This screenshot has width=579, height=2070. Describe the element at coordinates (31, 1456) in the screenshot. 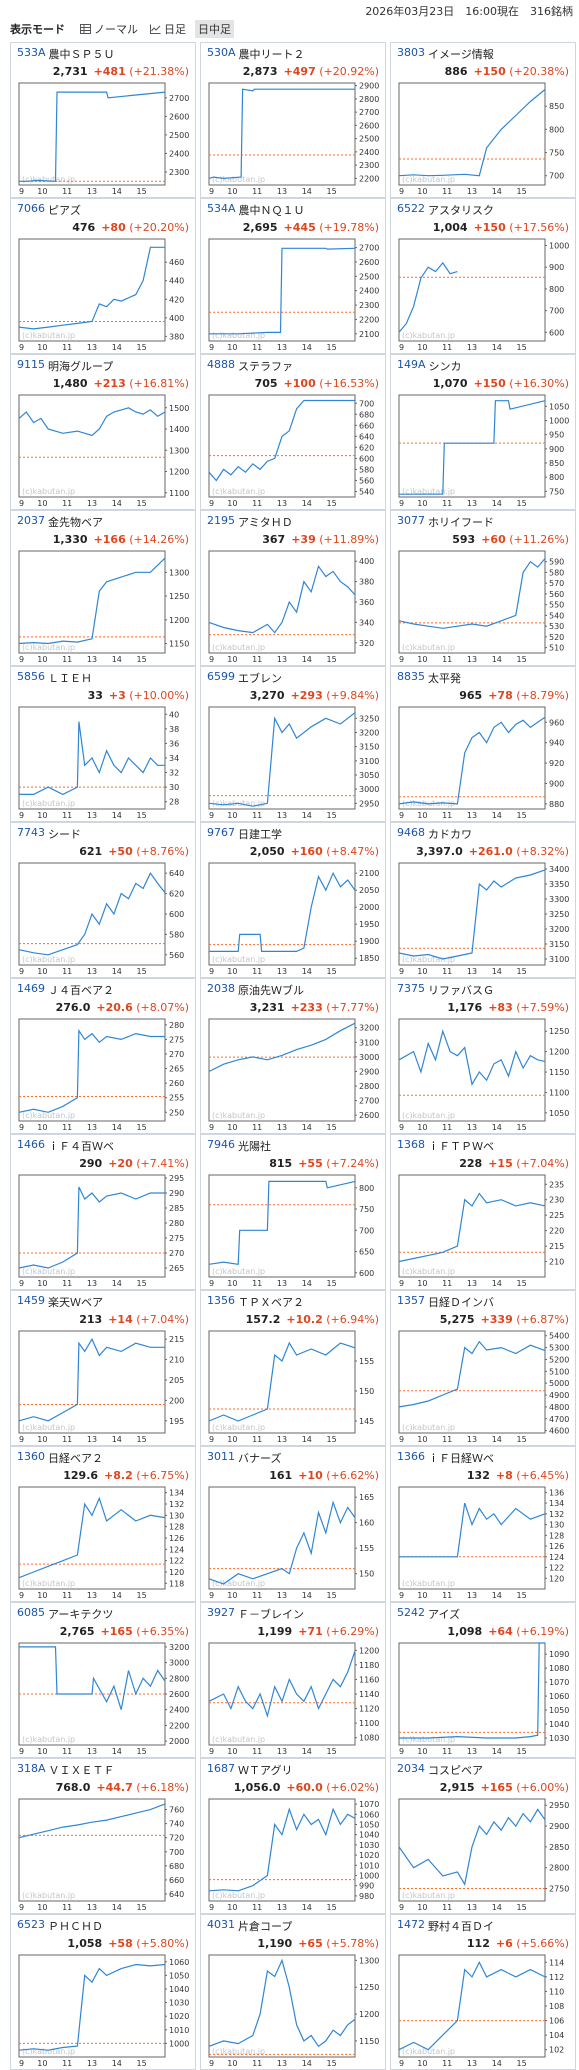

I see `stock-code-link: 1360` at that location.